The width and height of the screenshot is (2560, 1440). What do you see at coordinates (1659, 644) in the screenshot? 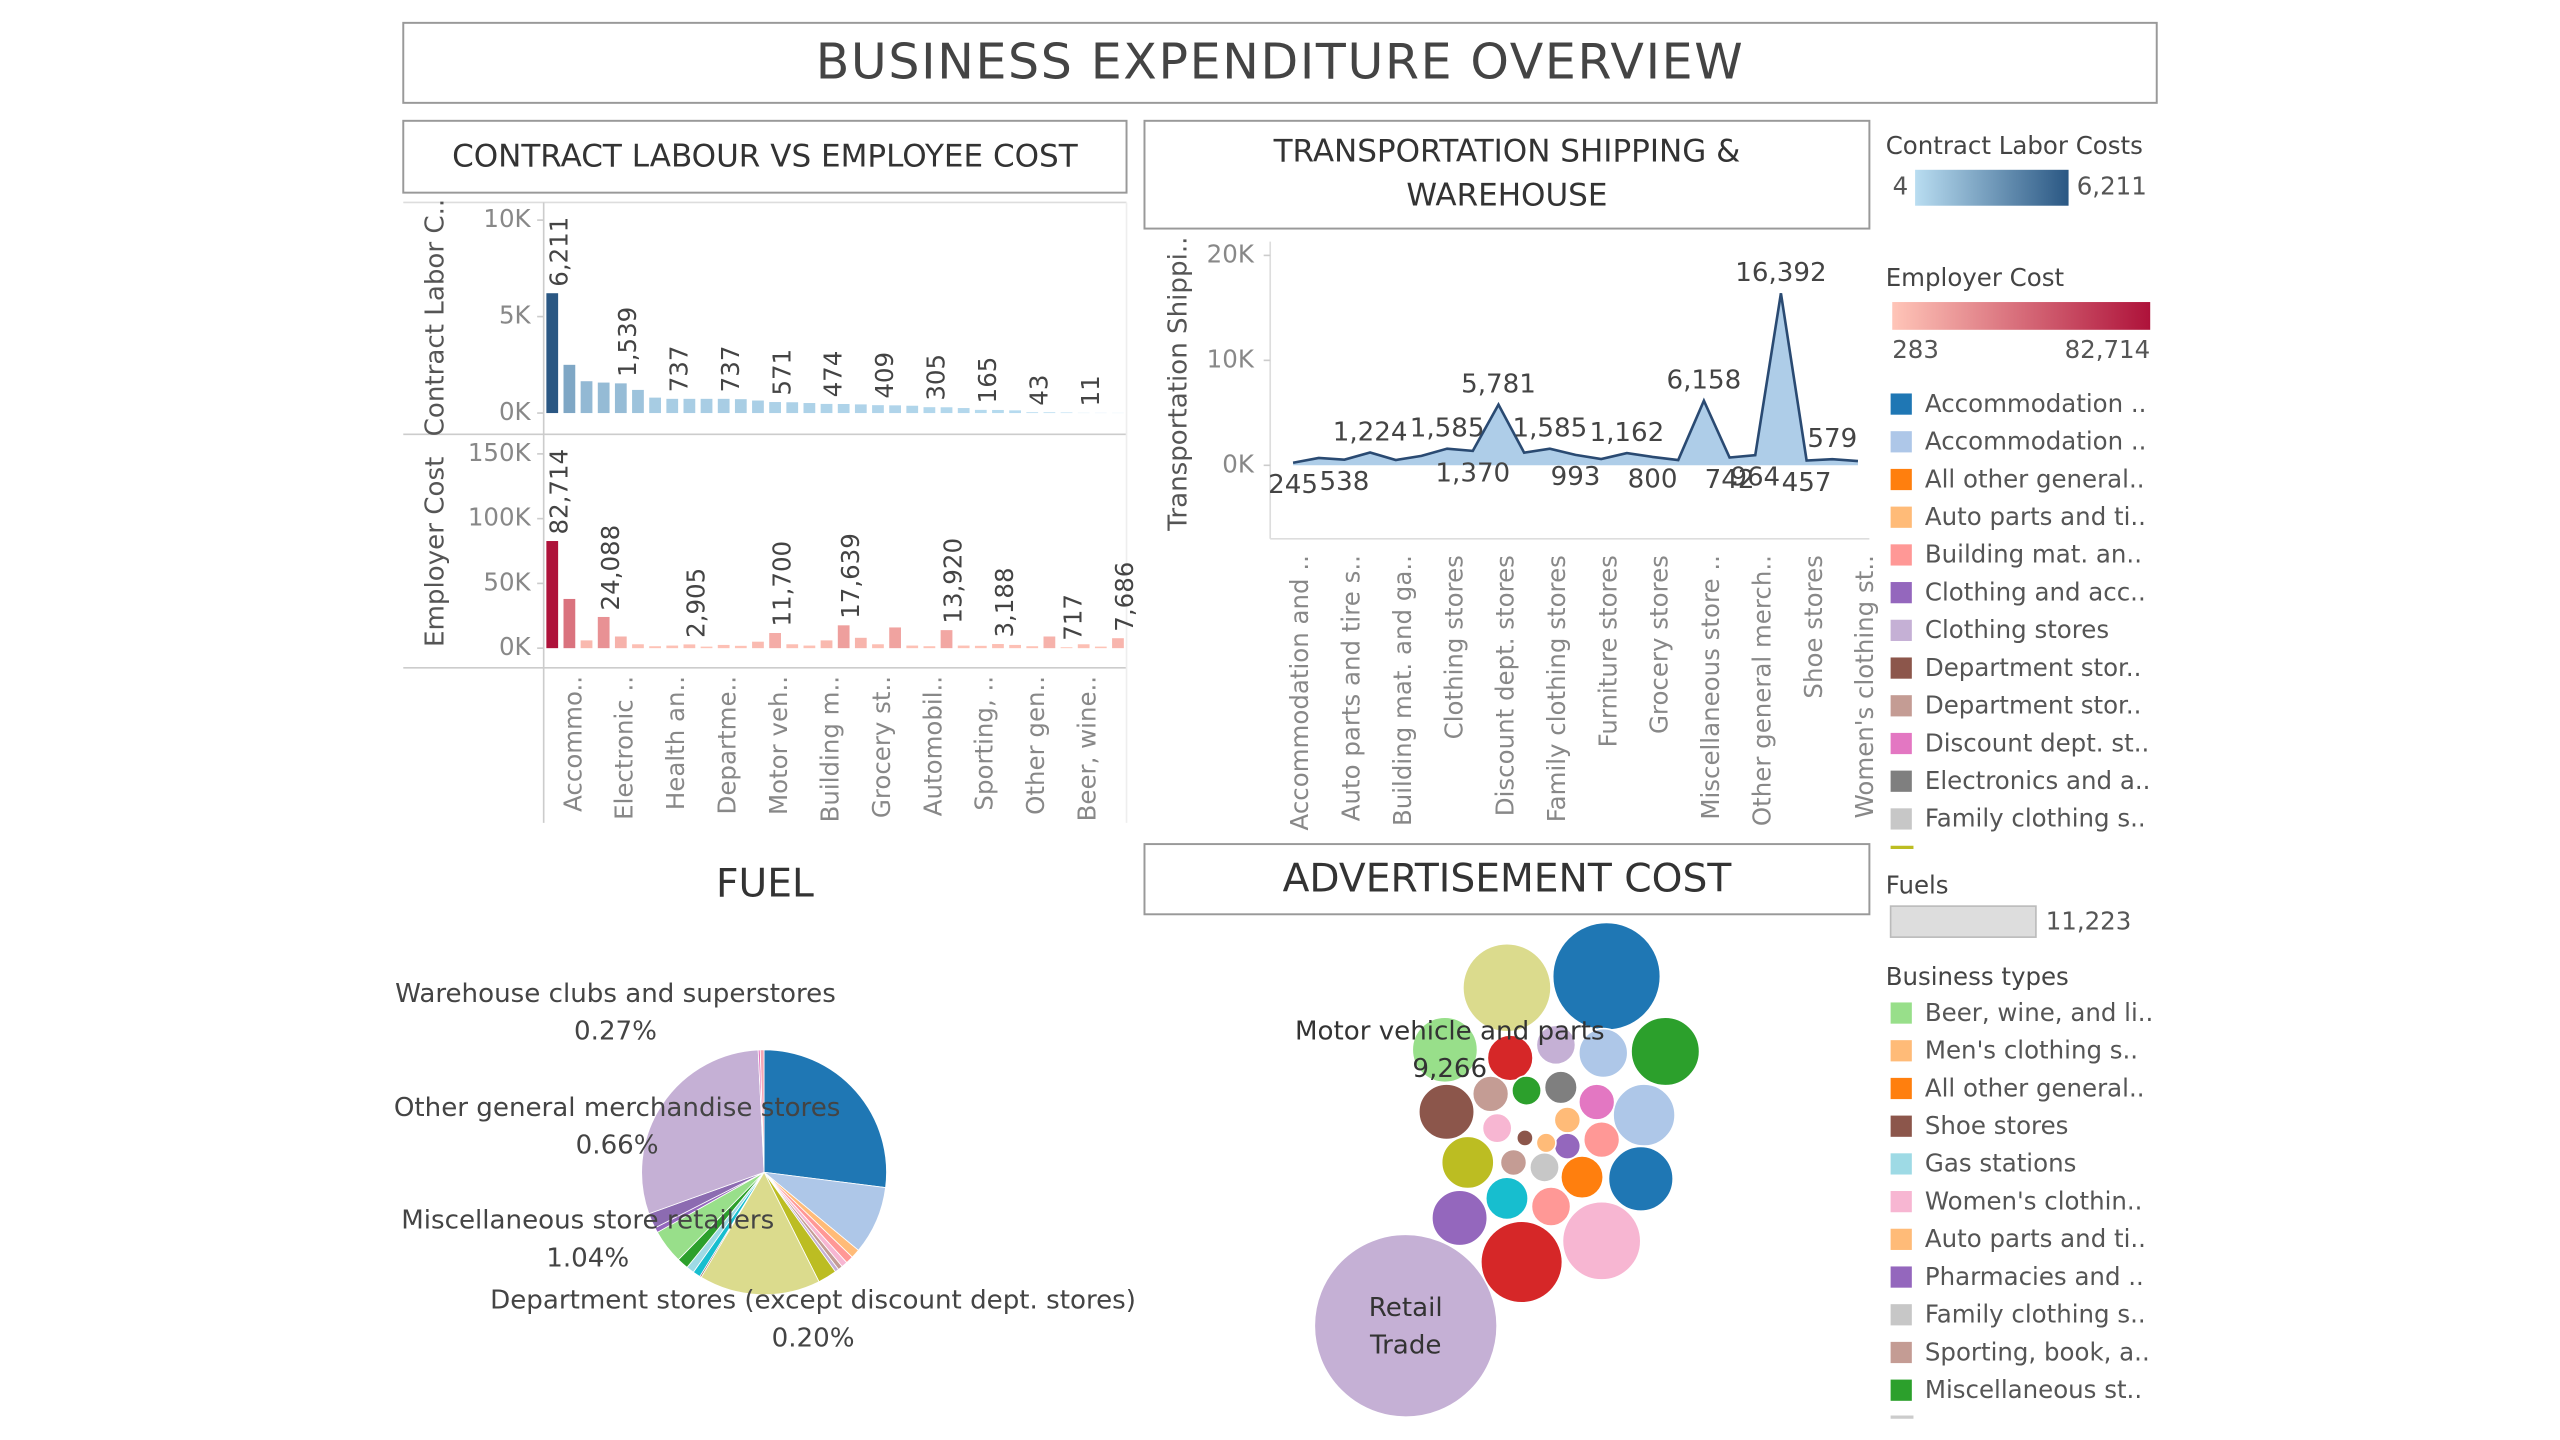
I see `x-tick-label: Grocery stores` at bounding box center [1659, 644].